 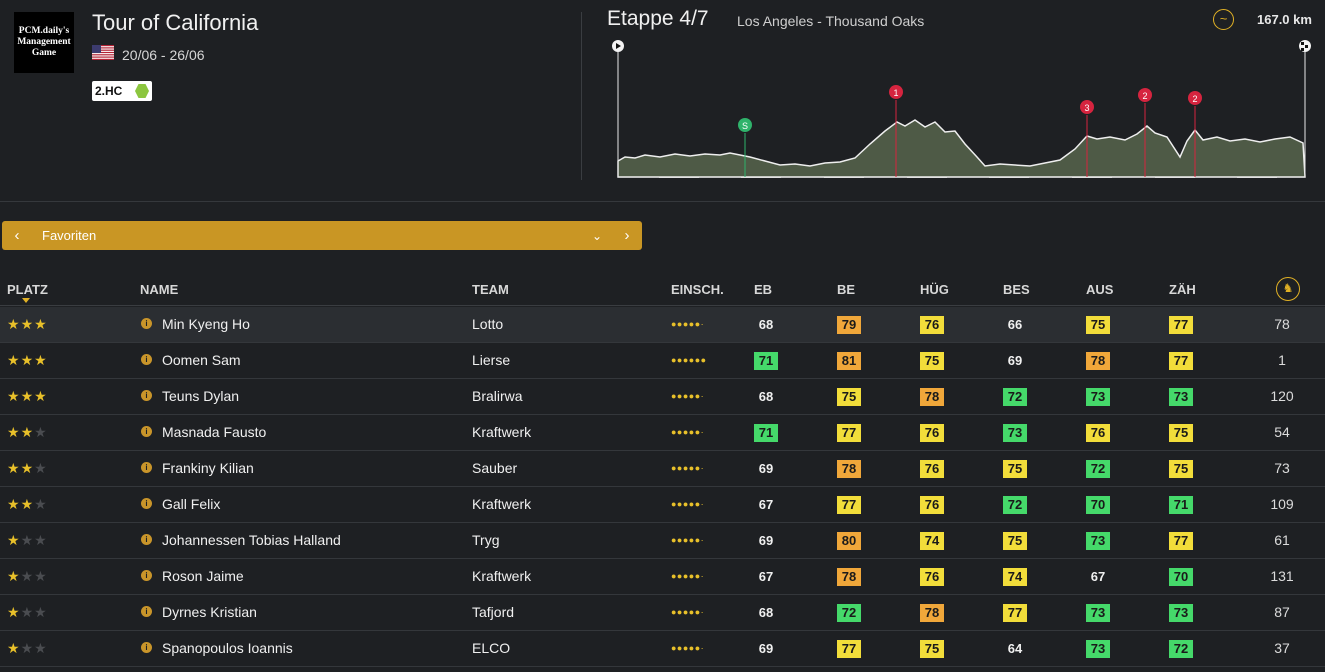 I want to click on col-einsch: EINSCH., so click(x=697, y=289).